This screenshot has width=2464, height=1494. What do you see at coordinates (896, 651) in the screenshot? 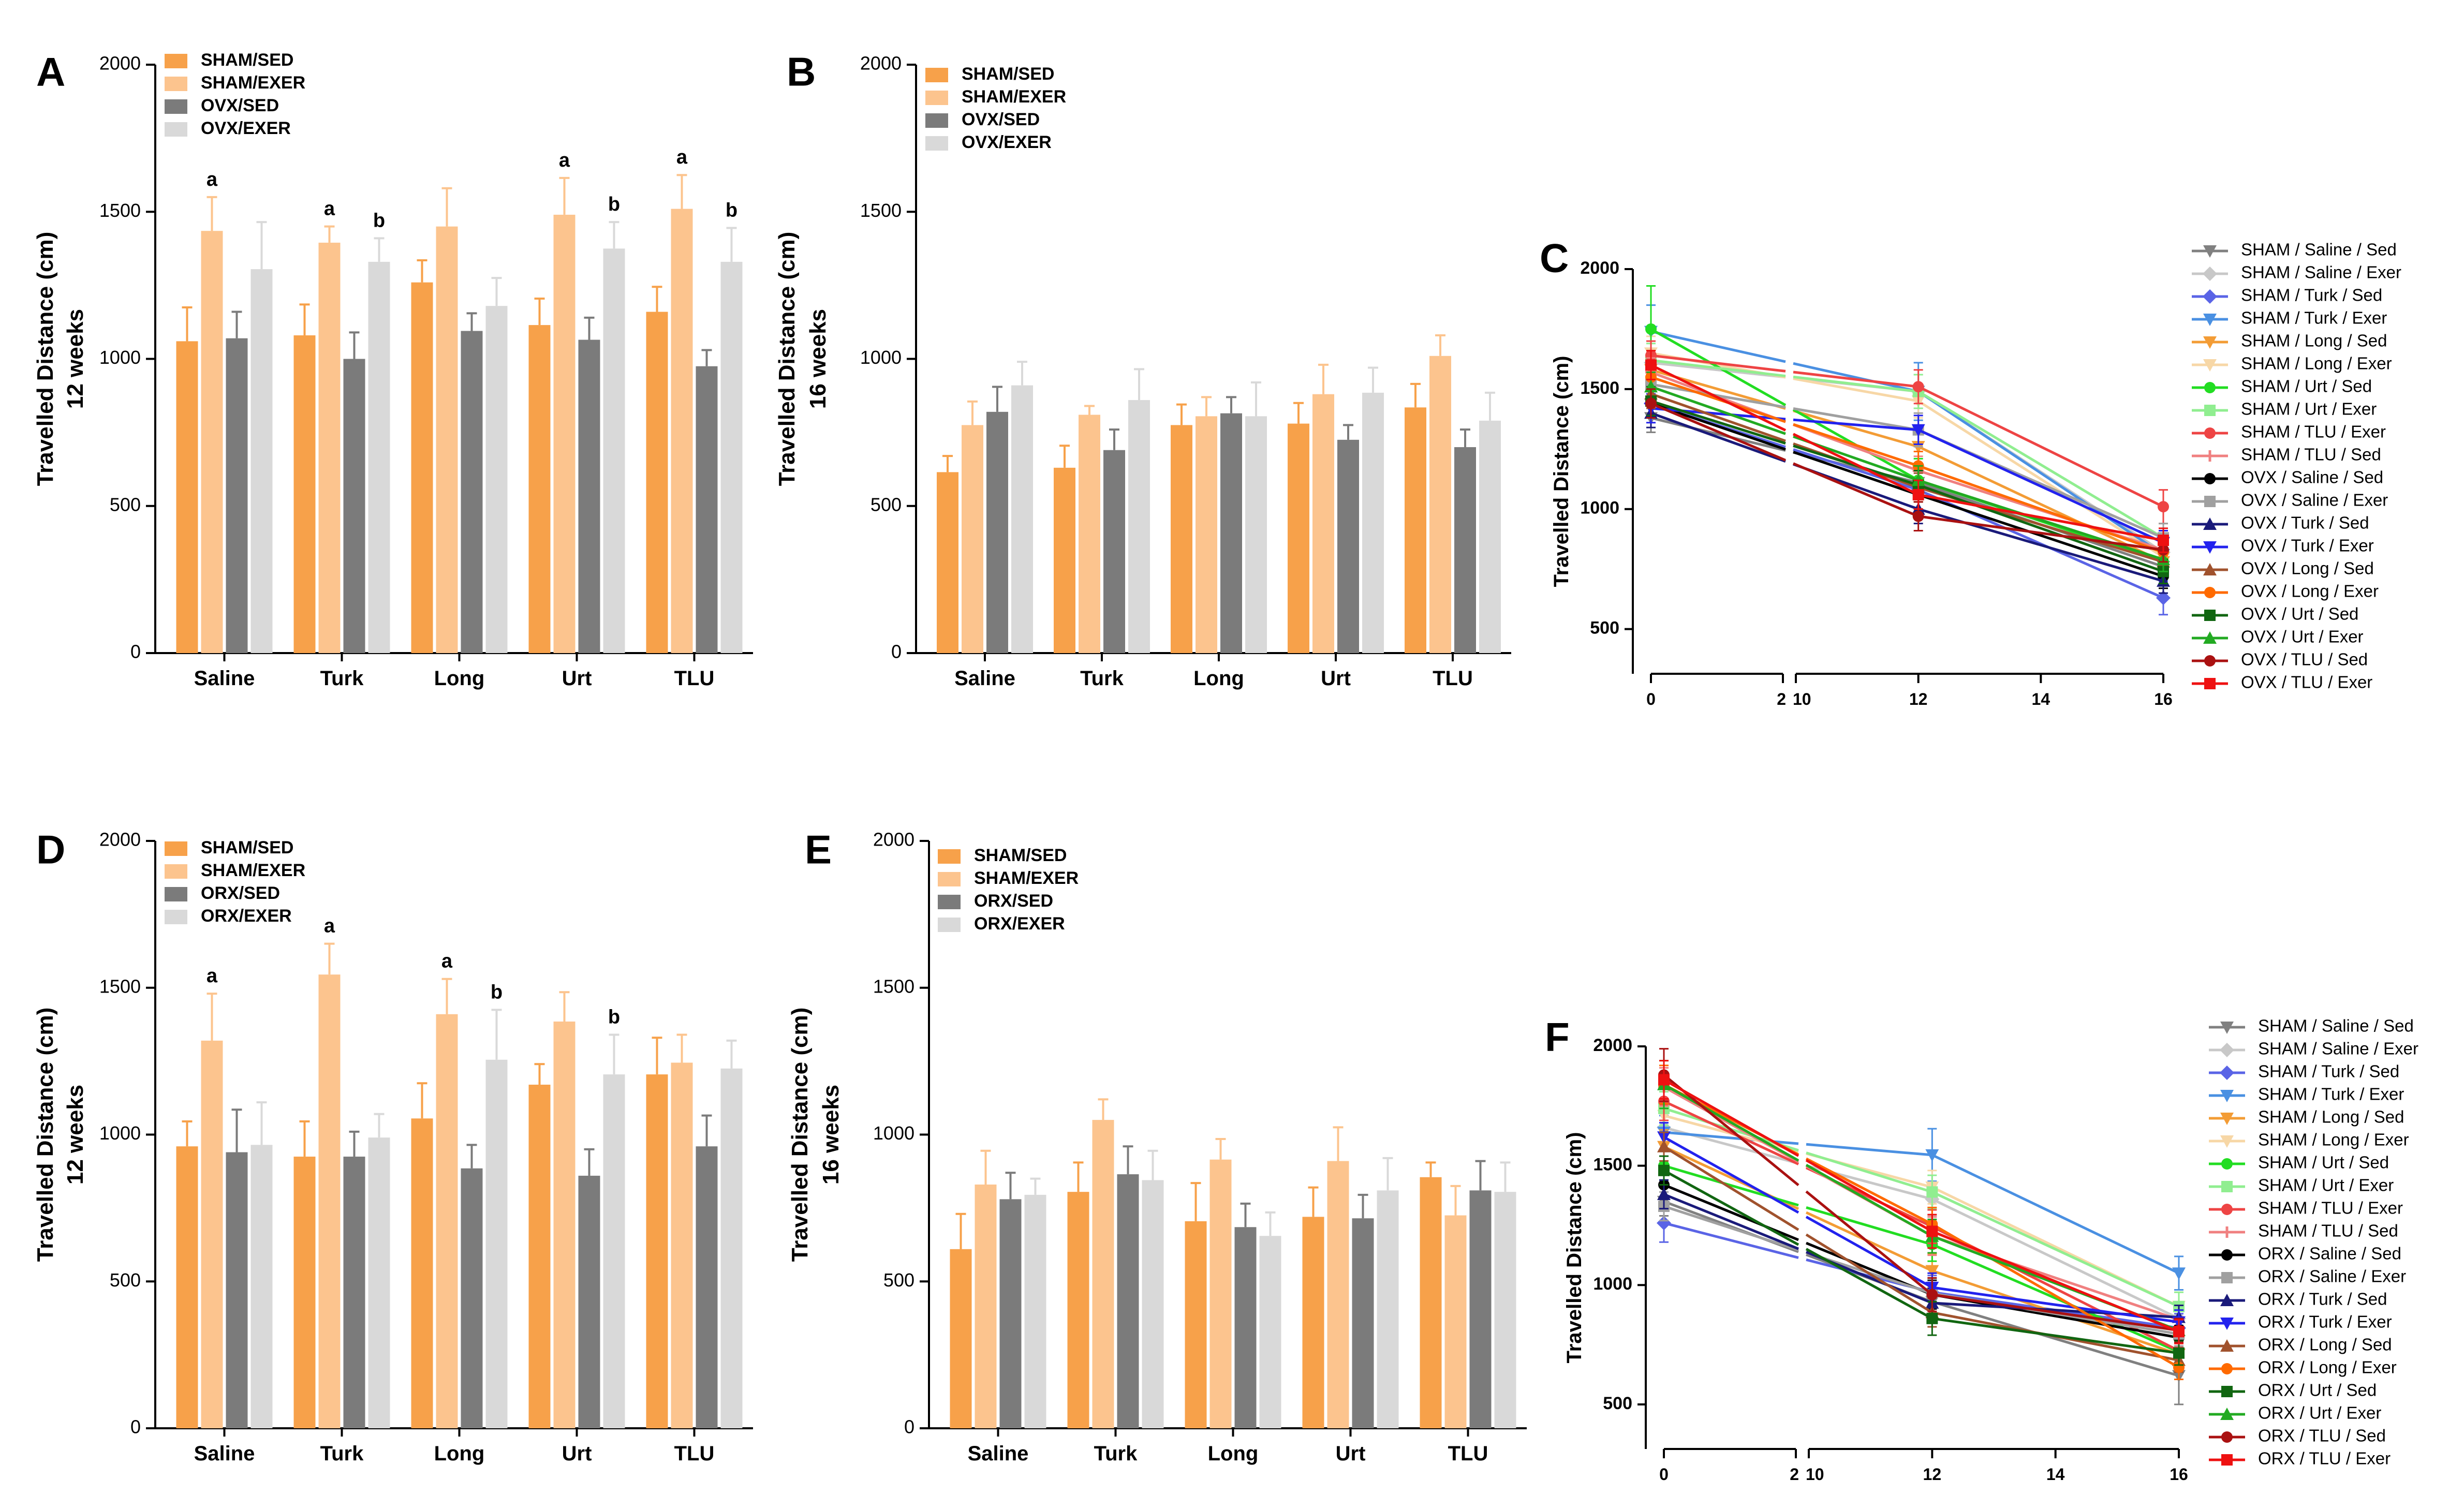
I see `y-tick-label: 0` at bounding box center [896, 651].